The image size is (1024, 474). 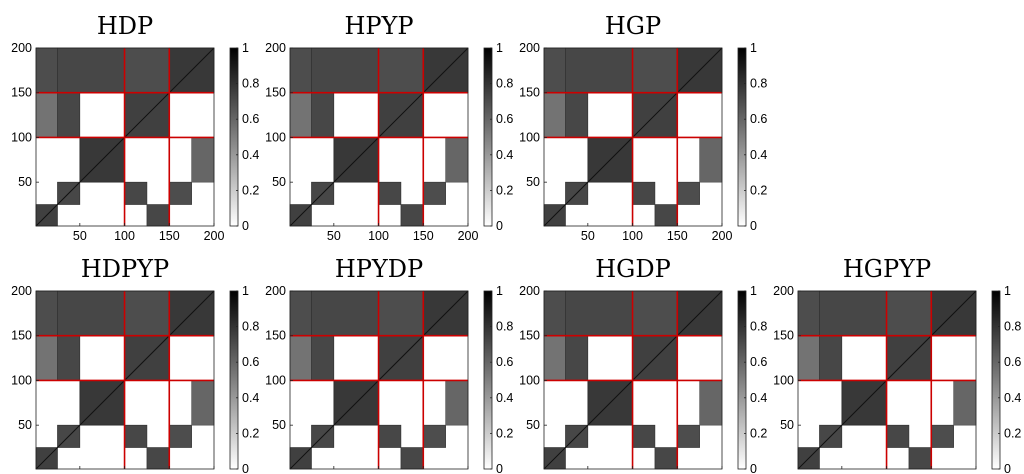 I want to click on panel-title: HPYDP, so click(x=379, y=269).